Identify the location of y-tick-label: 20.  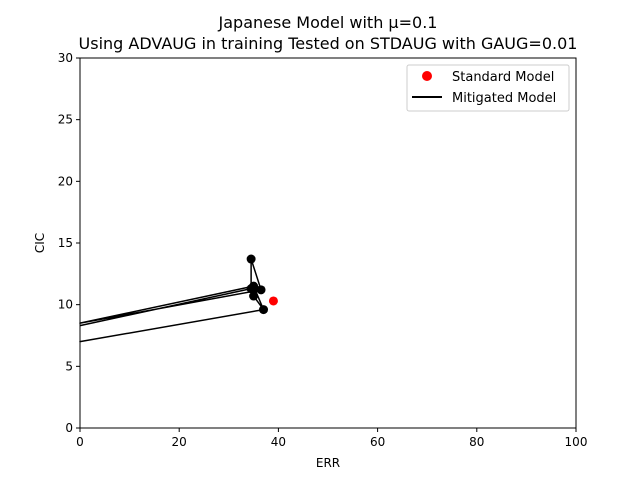
(65, 181).